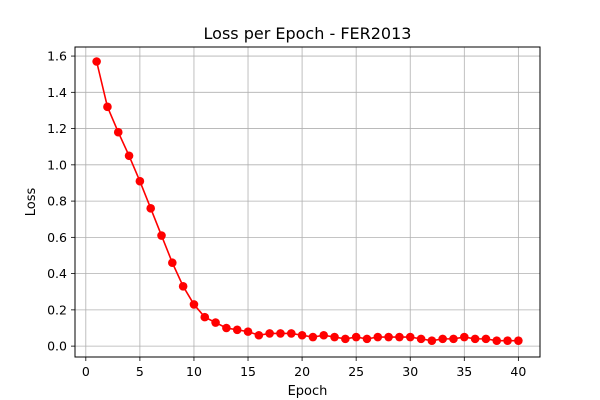 This screenshot has height=400, width=600. Describe the element at coordinates (410, 371) in the screenshot. I see `x-tick-label: 30` at that location.